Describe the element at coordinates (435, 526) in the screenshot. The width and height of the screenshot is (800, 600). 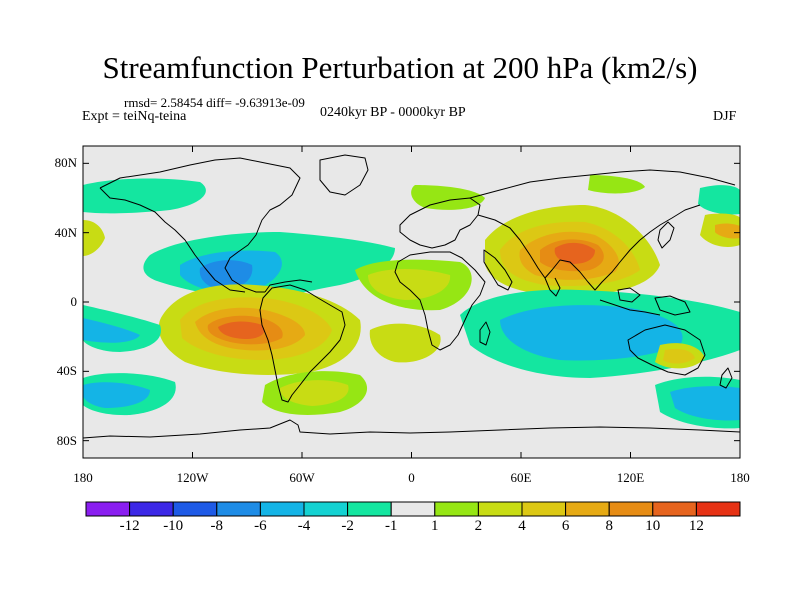
I see `colorbar-label: 1` at that location.